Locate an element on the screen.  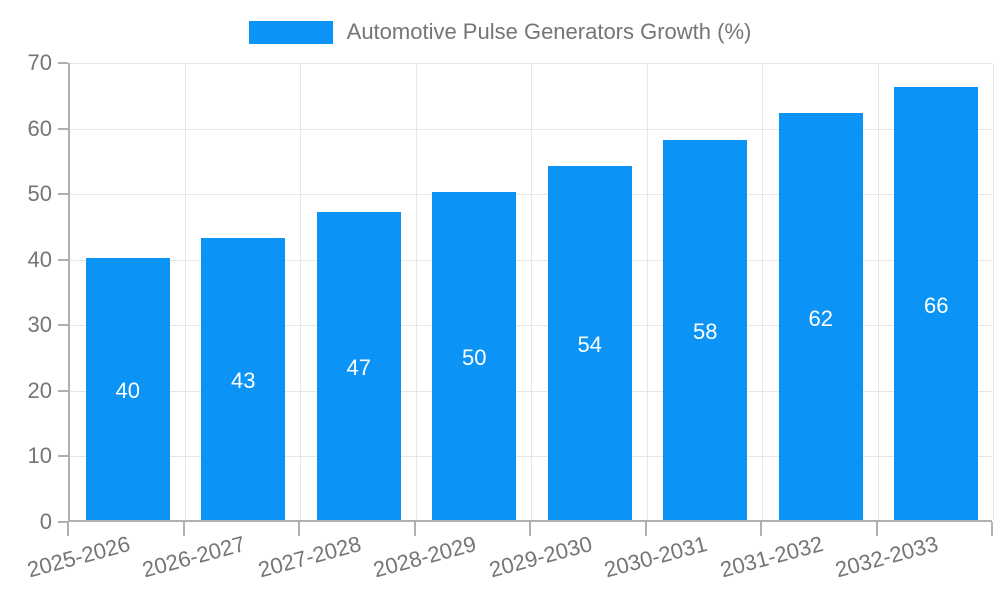
legend-label: Automotive Pulse Generators Growth (%) is located at coordinates (549, 31).